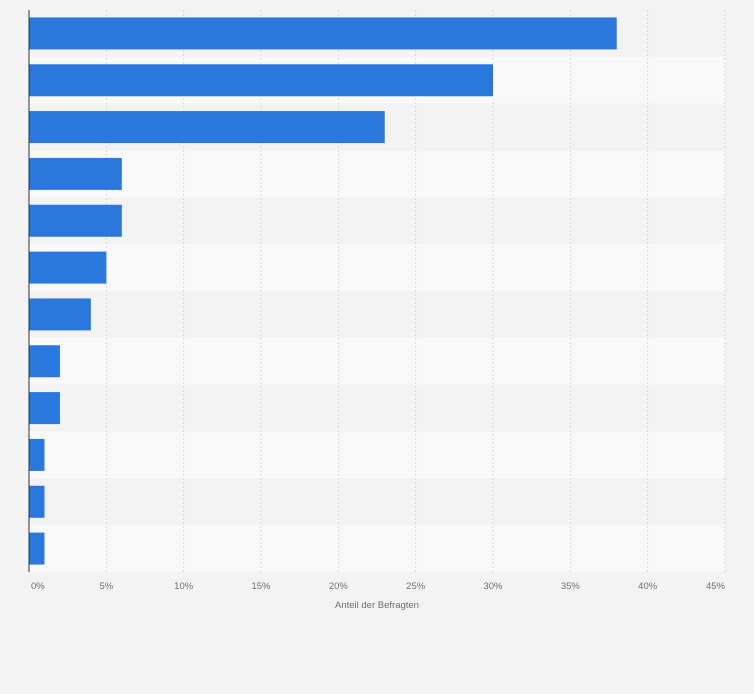 The height and width of the screenshot is (694, 754). Describe the element at coordinates (716, 586) in the screenshot. I see `x-tick-label: 45%` at that location.